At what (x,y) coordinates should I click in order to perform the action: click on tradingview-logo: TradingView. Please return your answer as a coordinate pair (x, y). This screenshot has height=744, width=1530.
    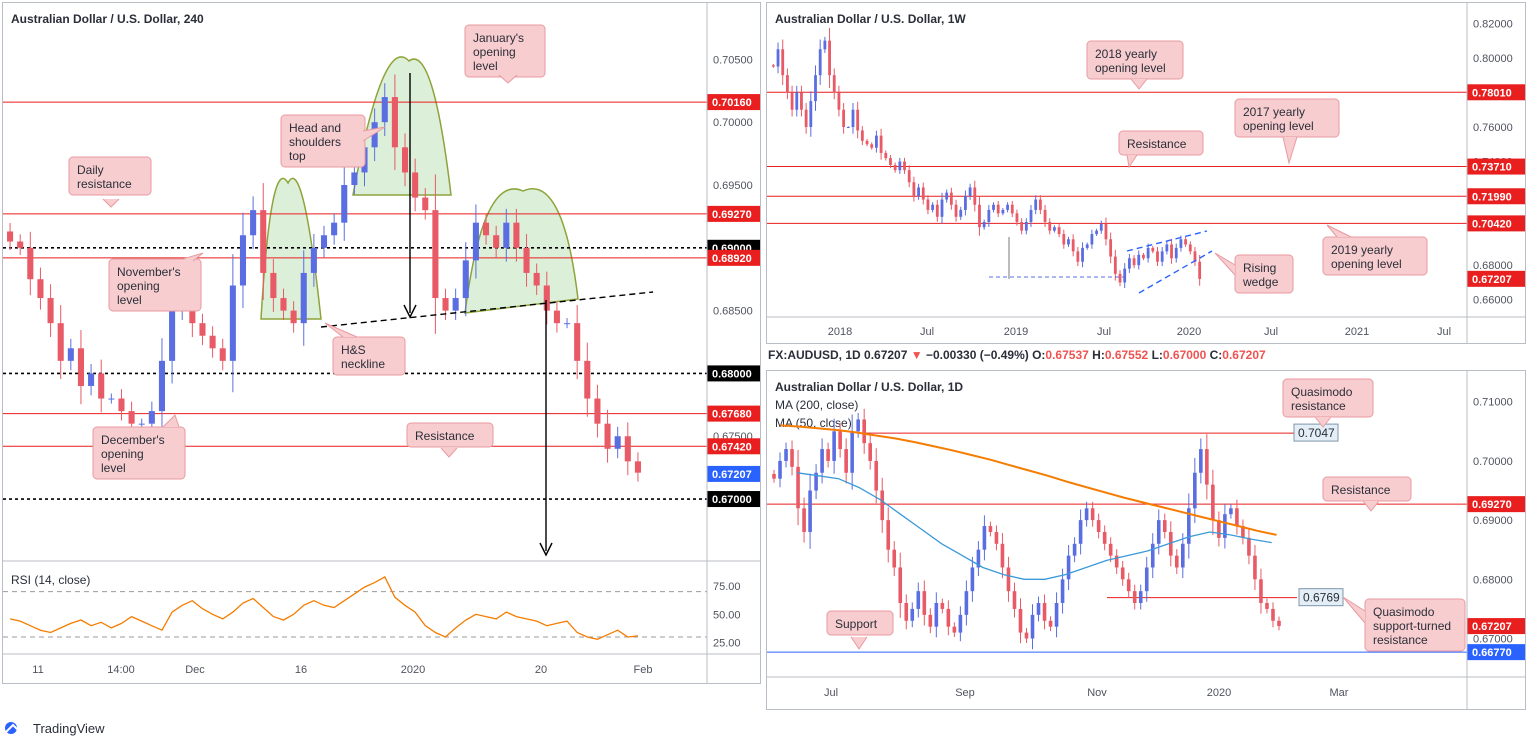
    Looking at the image, I should click on (54, 728).